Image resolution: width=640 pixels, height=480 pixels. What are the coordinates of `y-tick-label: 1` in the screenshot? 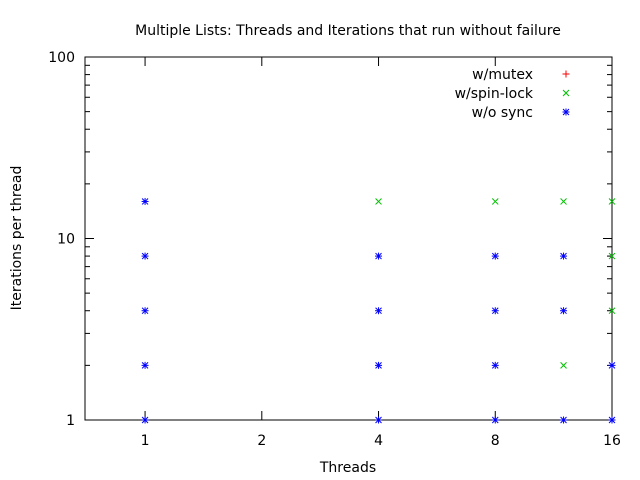 It's located at (70, 421).